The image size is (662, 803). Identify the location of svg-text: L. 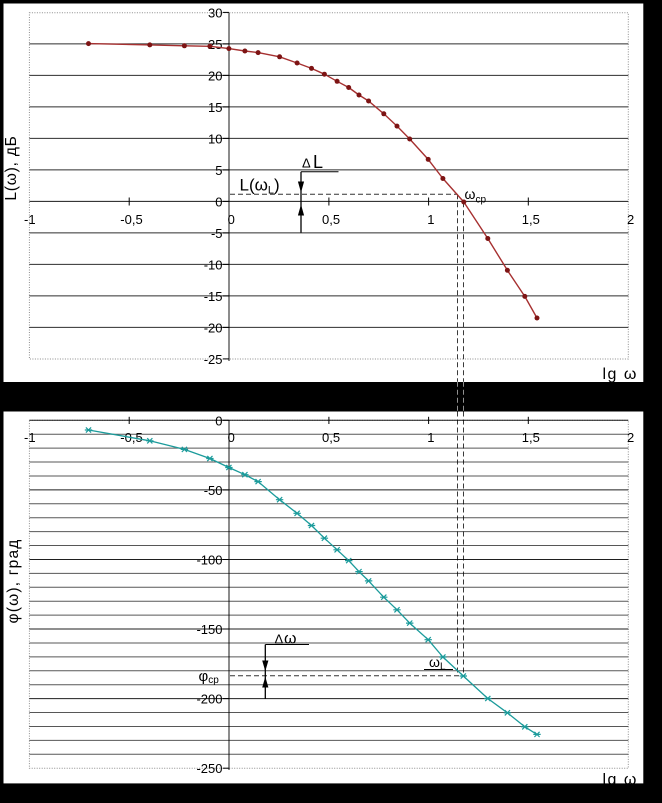
(318, 162).